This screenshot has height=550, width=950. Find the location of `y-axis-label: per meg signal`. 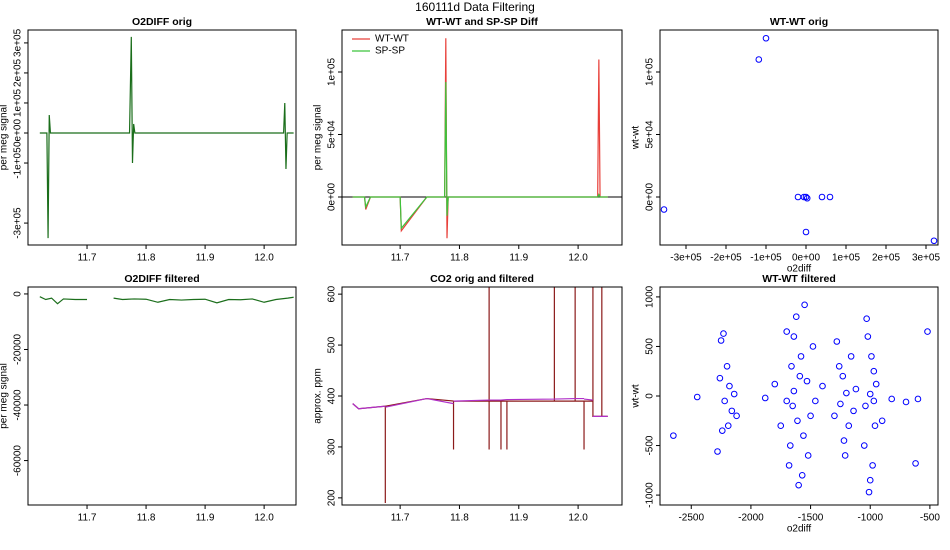

y-axis-label: per meg signal is located at coordinates (5, 396).